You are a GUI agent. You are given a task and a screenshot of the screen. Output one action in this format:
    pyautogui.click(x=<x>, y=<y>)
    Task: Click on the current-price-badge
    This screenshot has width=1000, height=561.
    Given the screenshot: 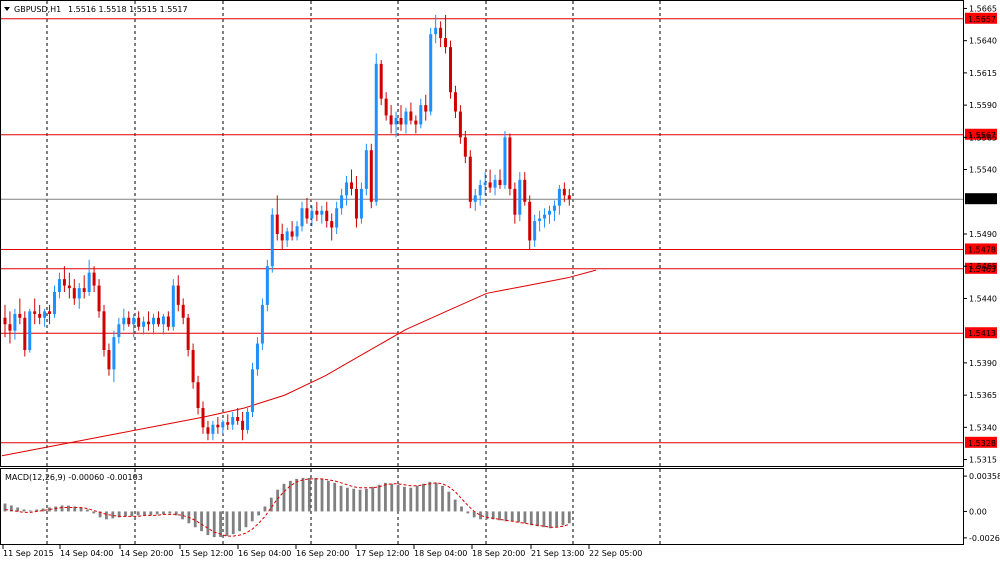 What is the action you would take?
    pyautogui.click(x=981, y=199)
    